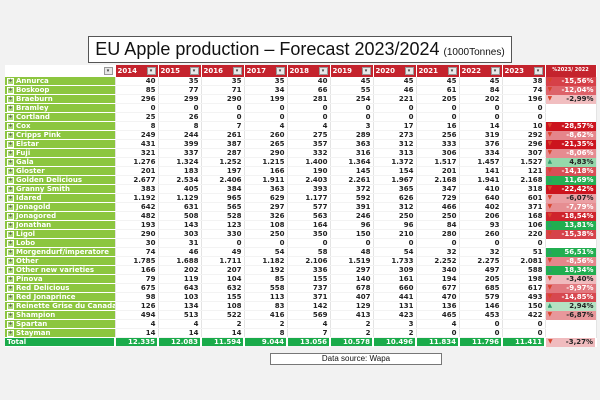 The height and width of the screenshot is (400, 600). What do you see at coordinates (524, 180) in the screenshot?
I see `value-cell: 2.168` at bounding box center [524, 180].